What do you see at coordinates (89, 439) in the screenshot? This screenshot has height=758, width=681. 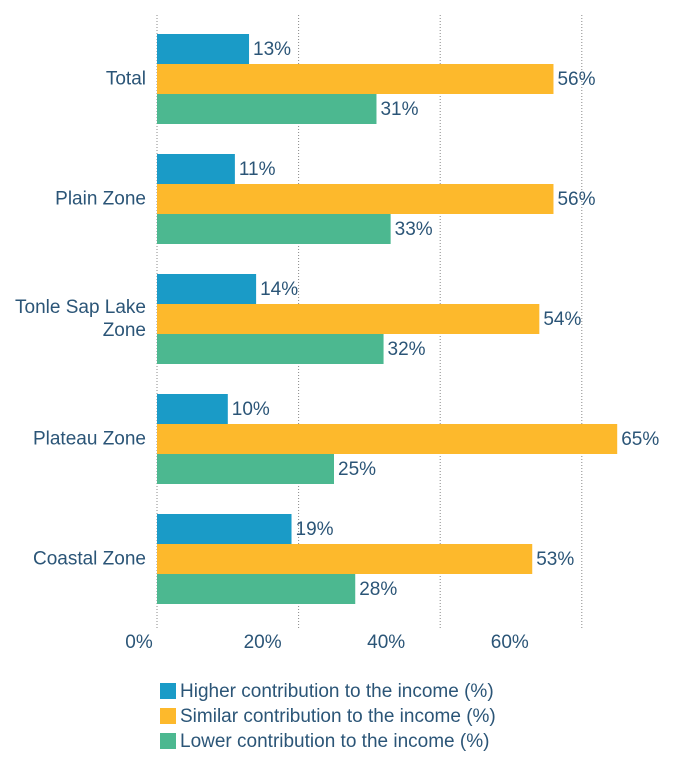 I see `category-label: Plateau Zone` at bounding box center [89, 439].